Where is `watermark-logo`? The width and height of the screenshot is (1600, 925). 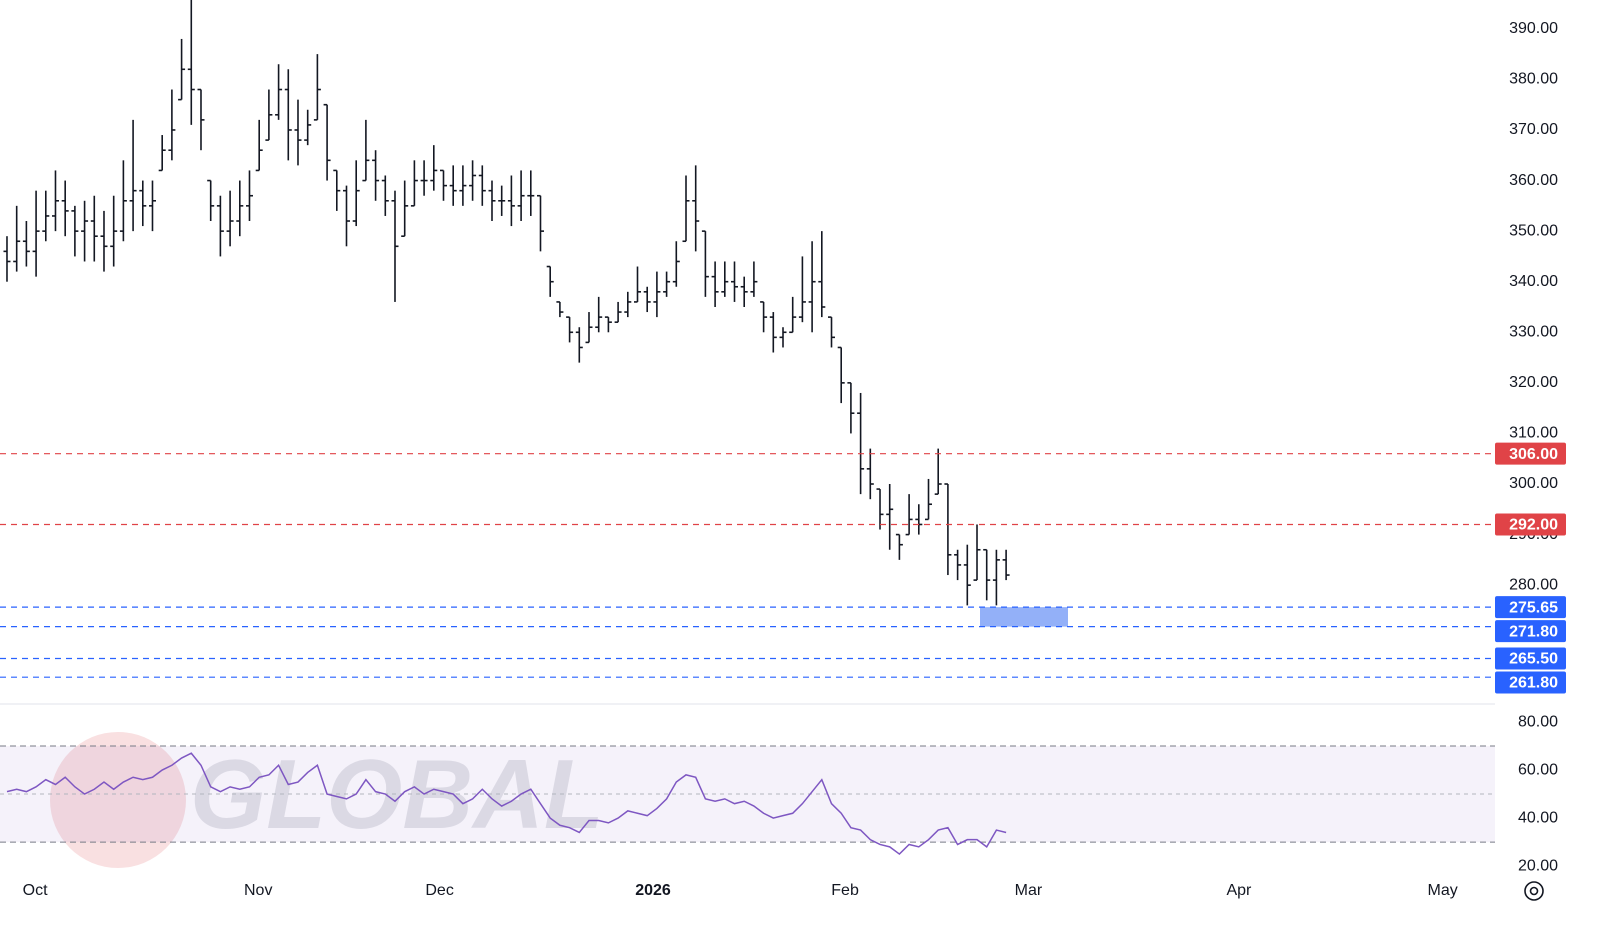
watermark-logo is located at coordinates (118, 800).